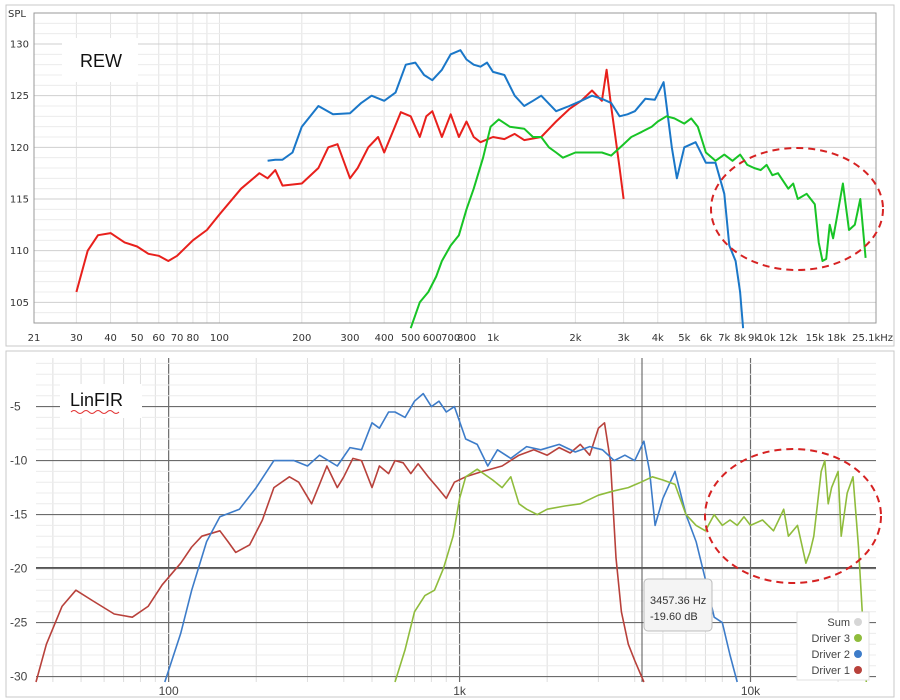  I want to click on tooltip-box, so click(678, 605).